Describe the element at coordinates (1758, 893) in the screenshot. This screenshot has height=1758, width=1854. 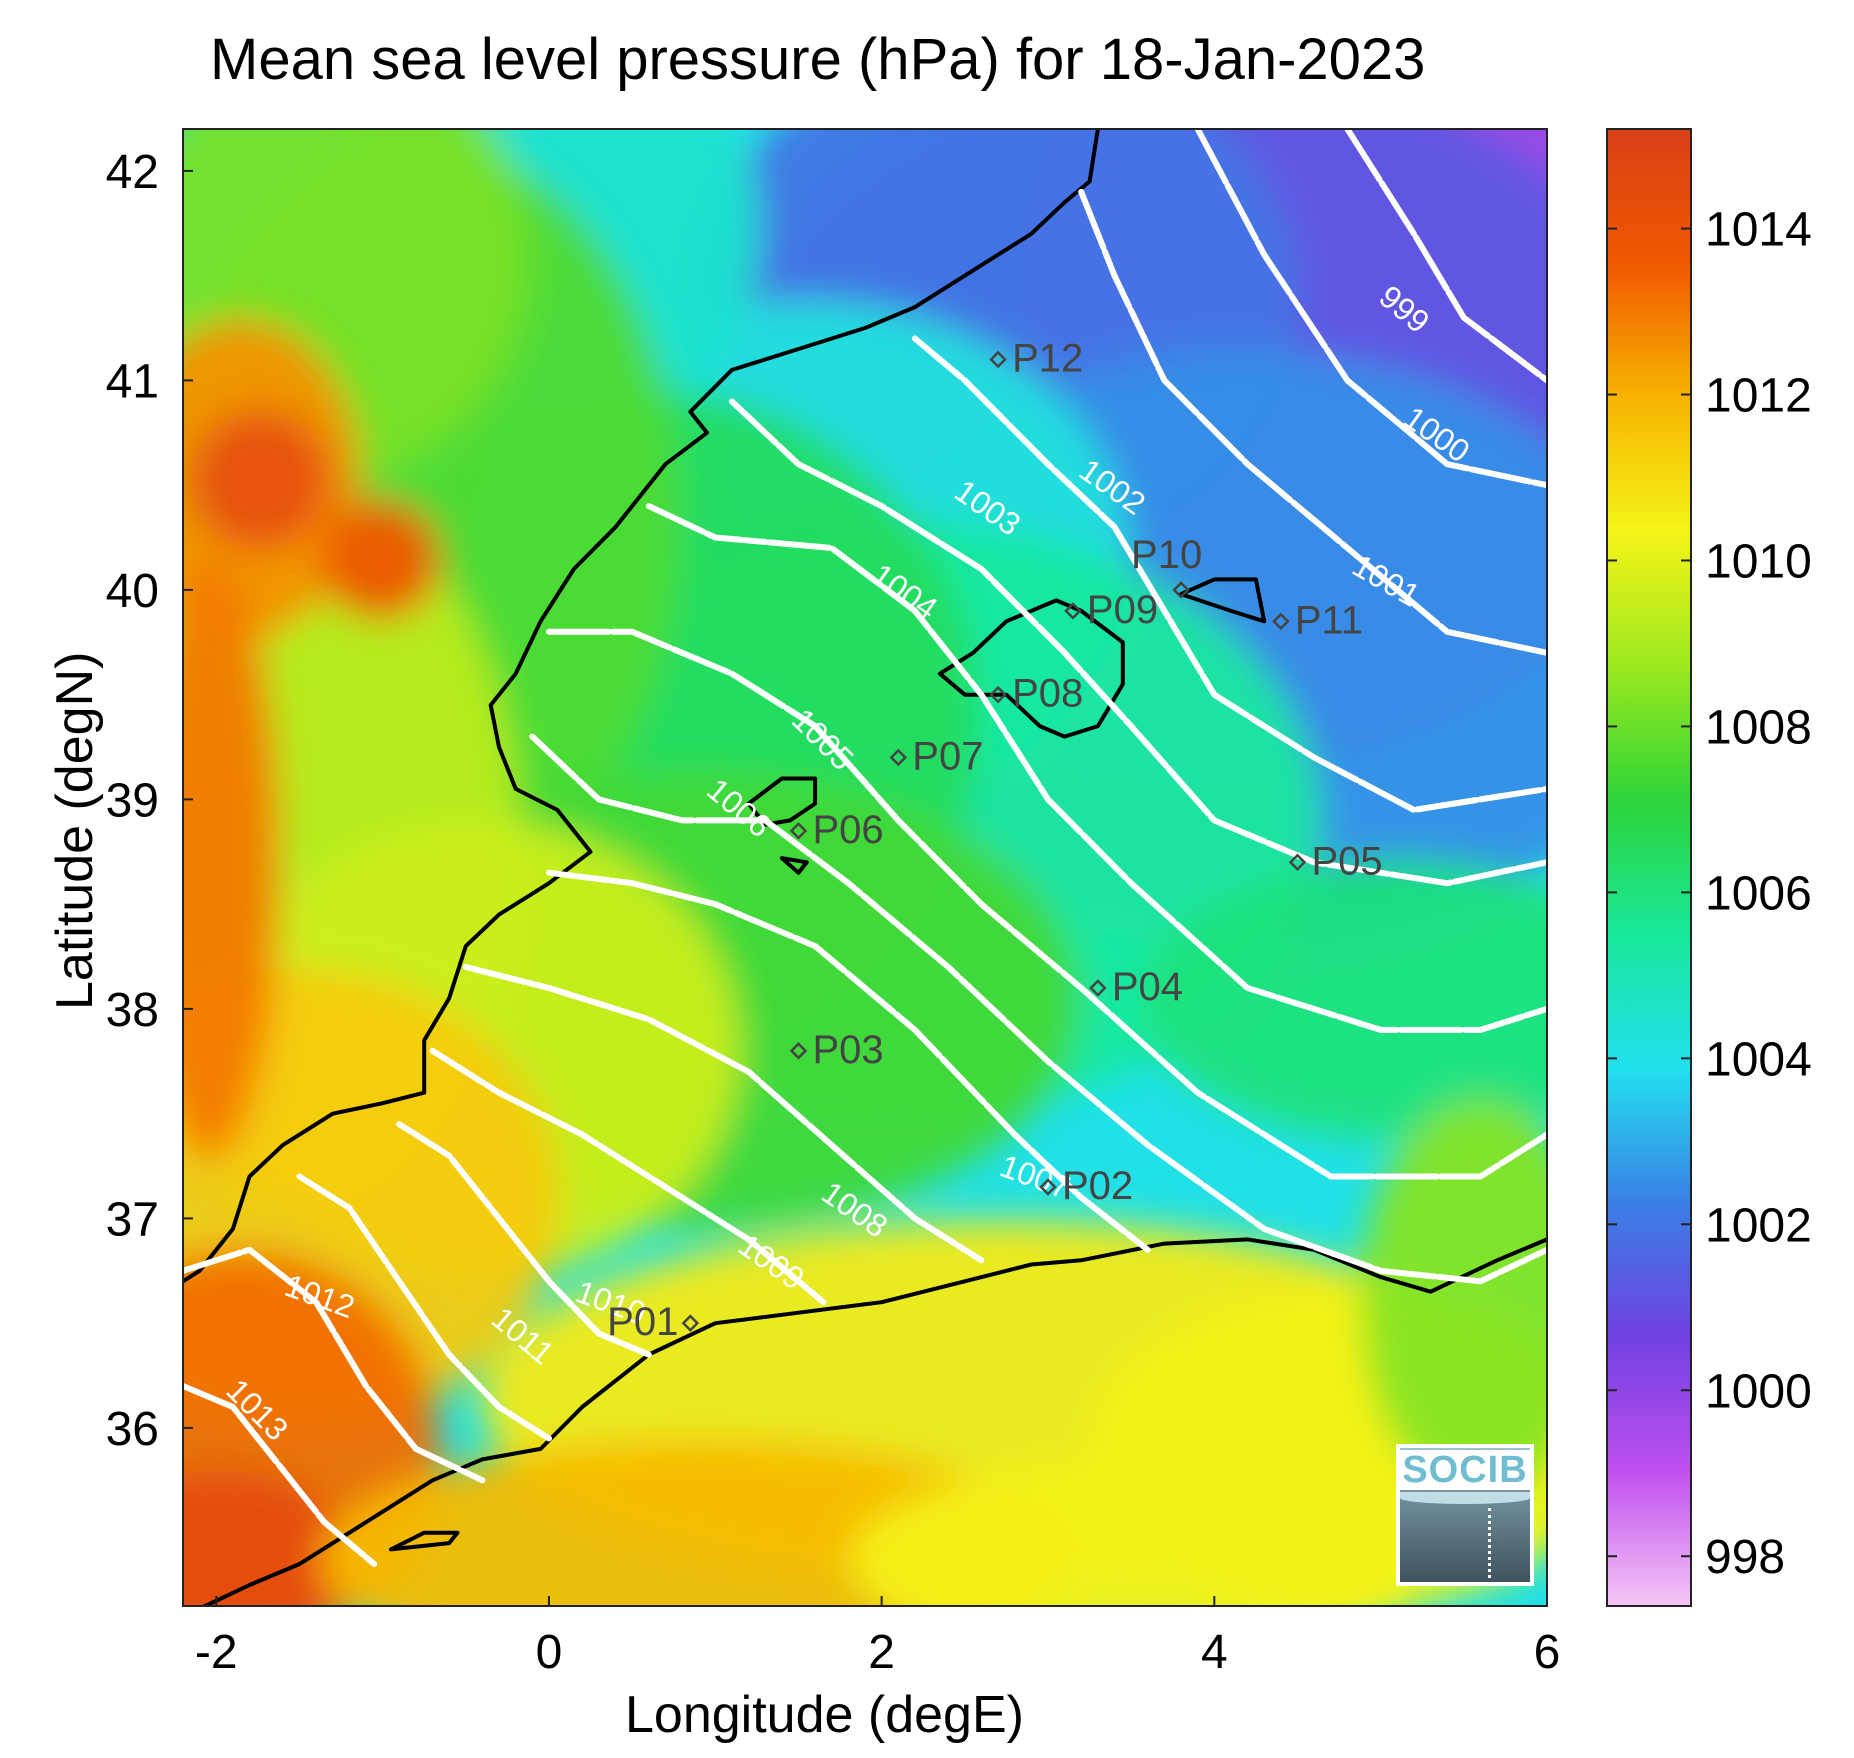
I see `colorbar-tick-label: 1006` at that location.